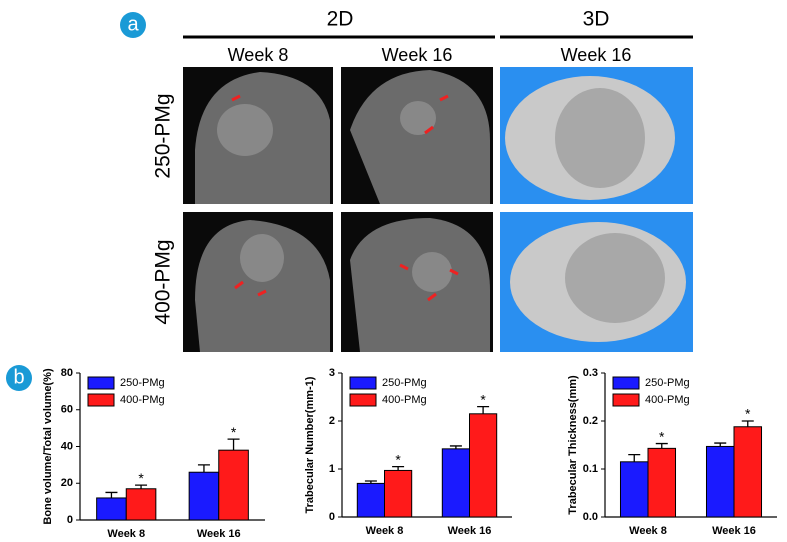 This screenshot has height=542, width=787. Describe the element at coordinates (67, 373) in the screenshot. I see `y-tick-label: 80` at that location.